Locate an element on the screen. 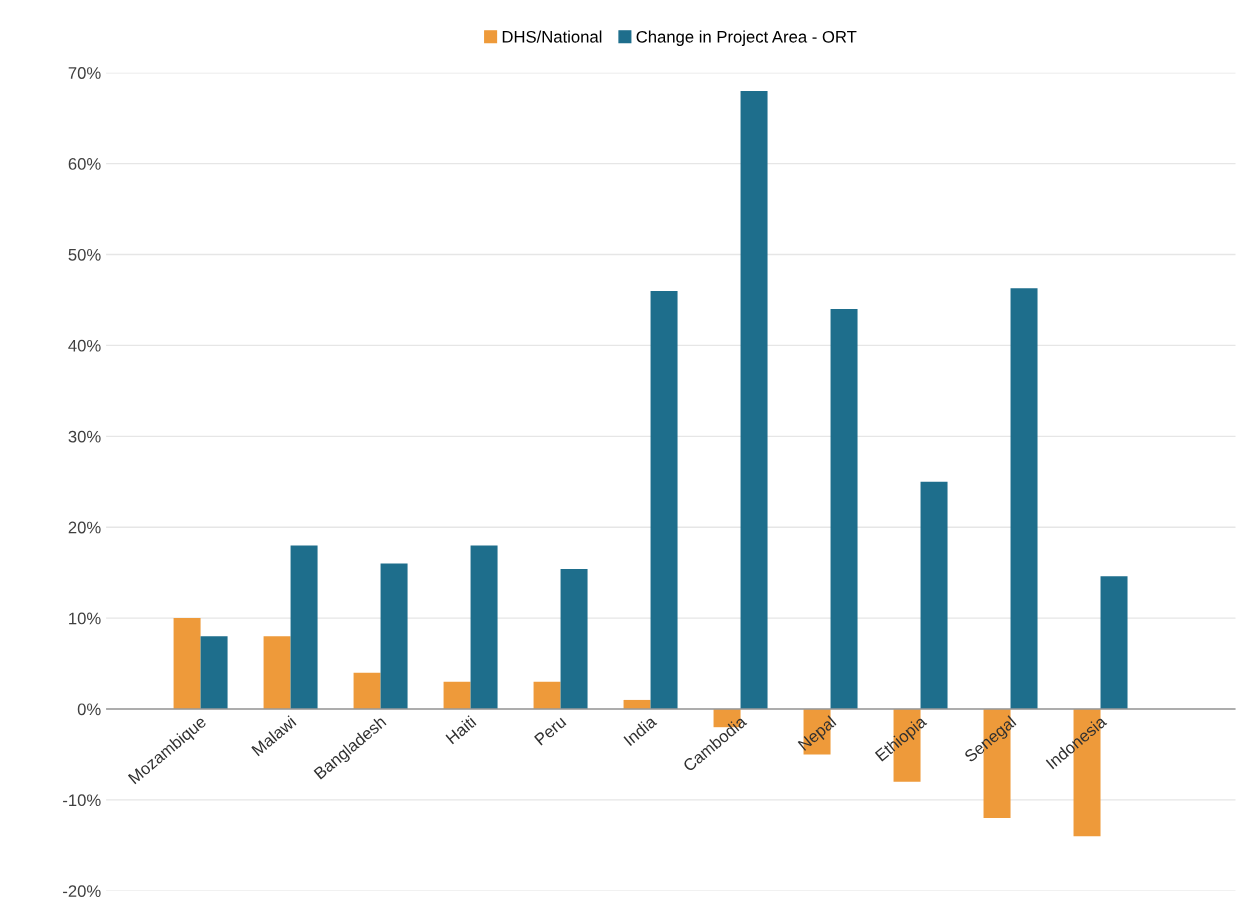  y-tick-label: 50% is located at coordinates (84, 254).